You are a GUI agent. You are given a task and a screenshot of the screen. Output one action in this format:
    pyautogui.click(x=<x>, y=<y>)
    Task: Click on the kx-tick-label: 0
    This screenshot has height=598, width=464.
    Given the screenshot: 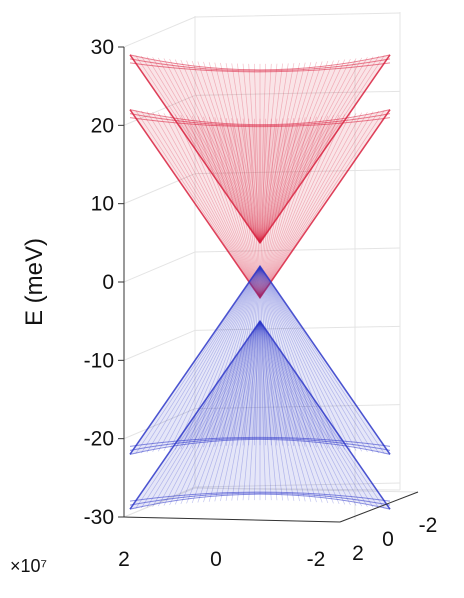 What is the action you would take?
    pyautogui.click(x=216, y=559)
    